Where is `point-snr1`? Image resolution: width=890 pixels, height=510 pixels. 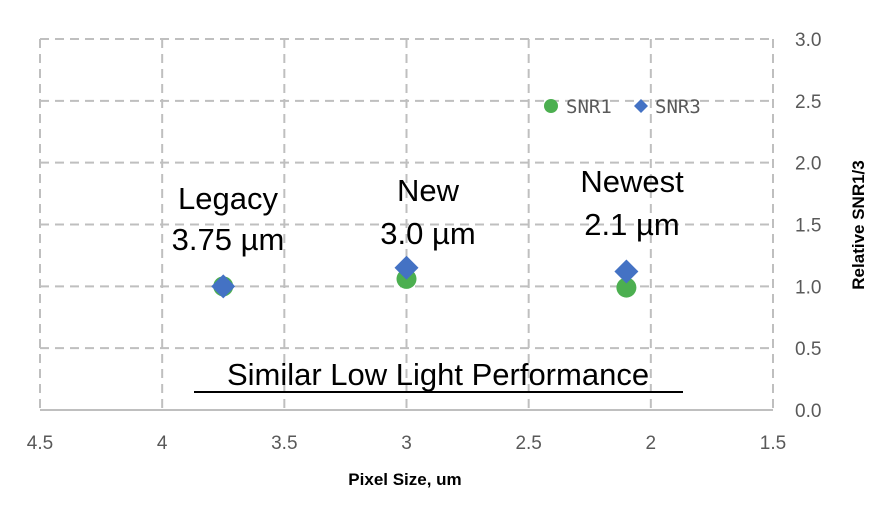
point-snr1 is located at coordinates (626, 287).